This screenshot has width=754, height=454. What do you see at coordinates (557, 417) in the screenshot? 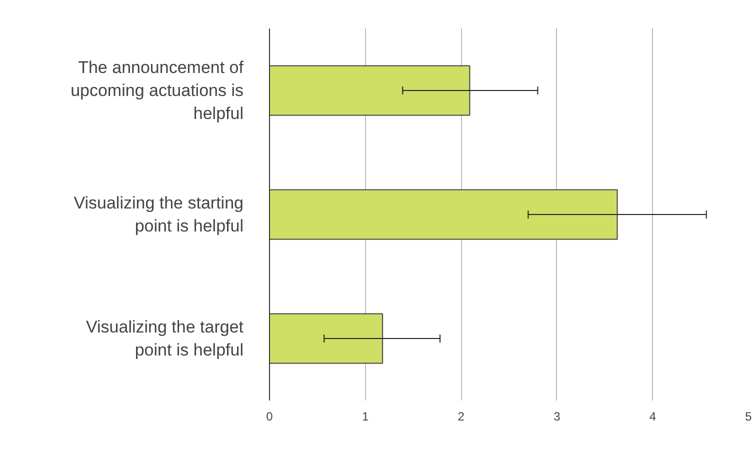
I see `x-tick-label: 3` at bounding box center [557, 417].